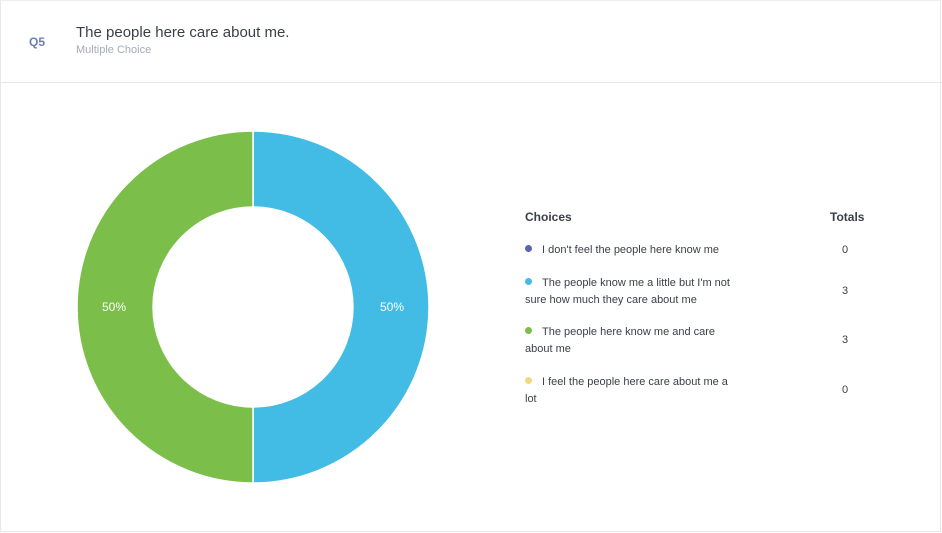 This screenshot has height=533, width=942. I want to click on totals-header: Totals, so click(847, 217).